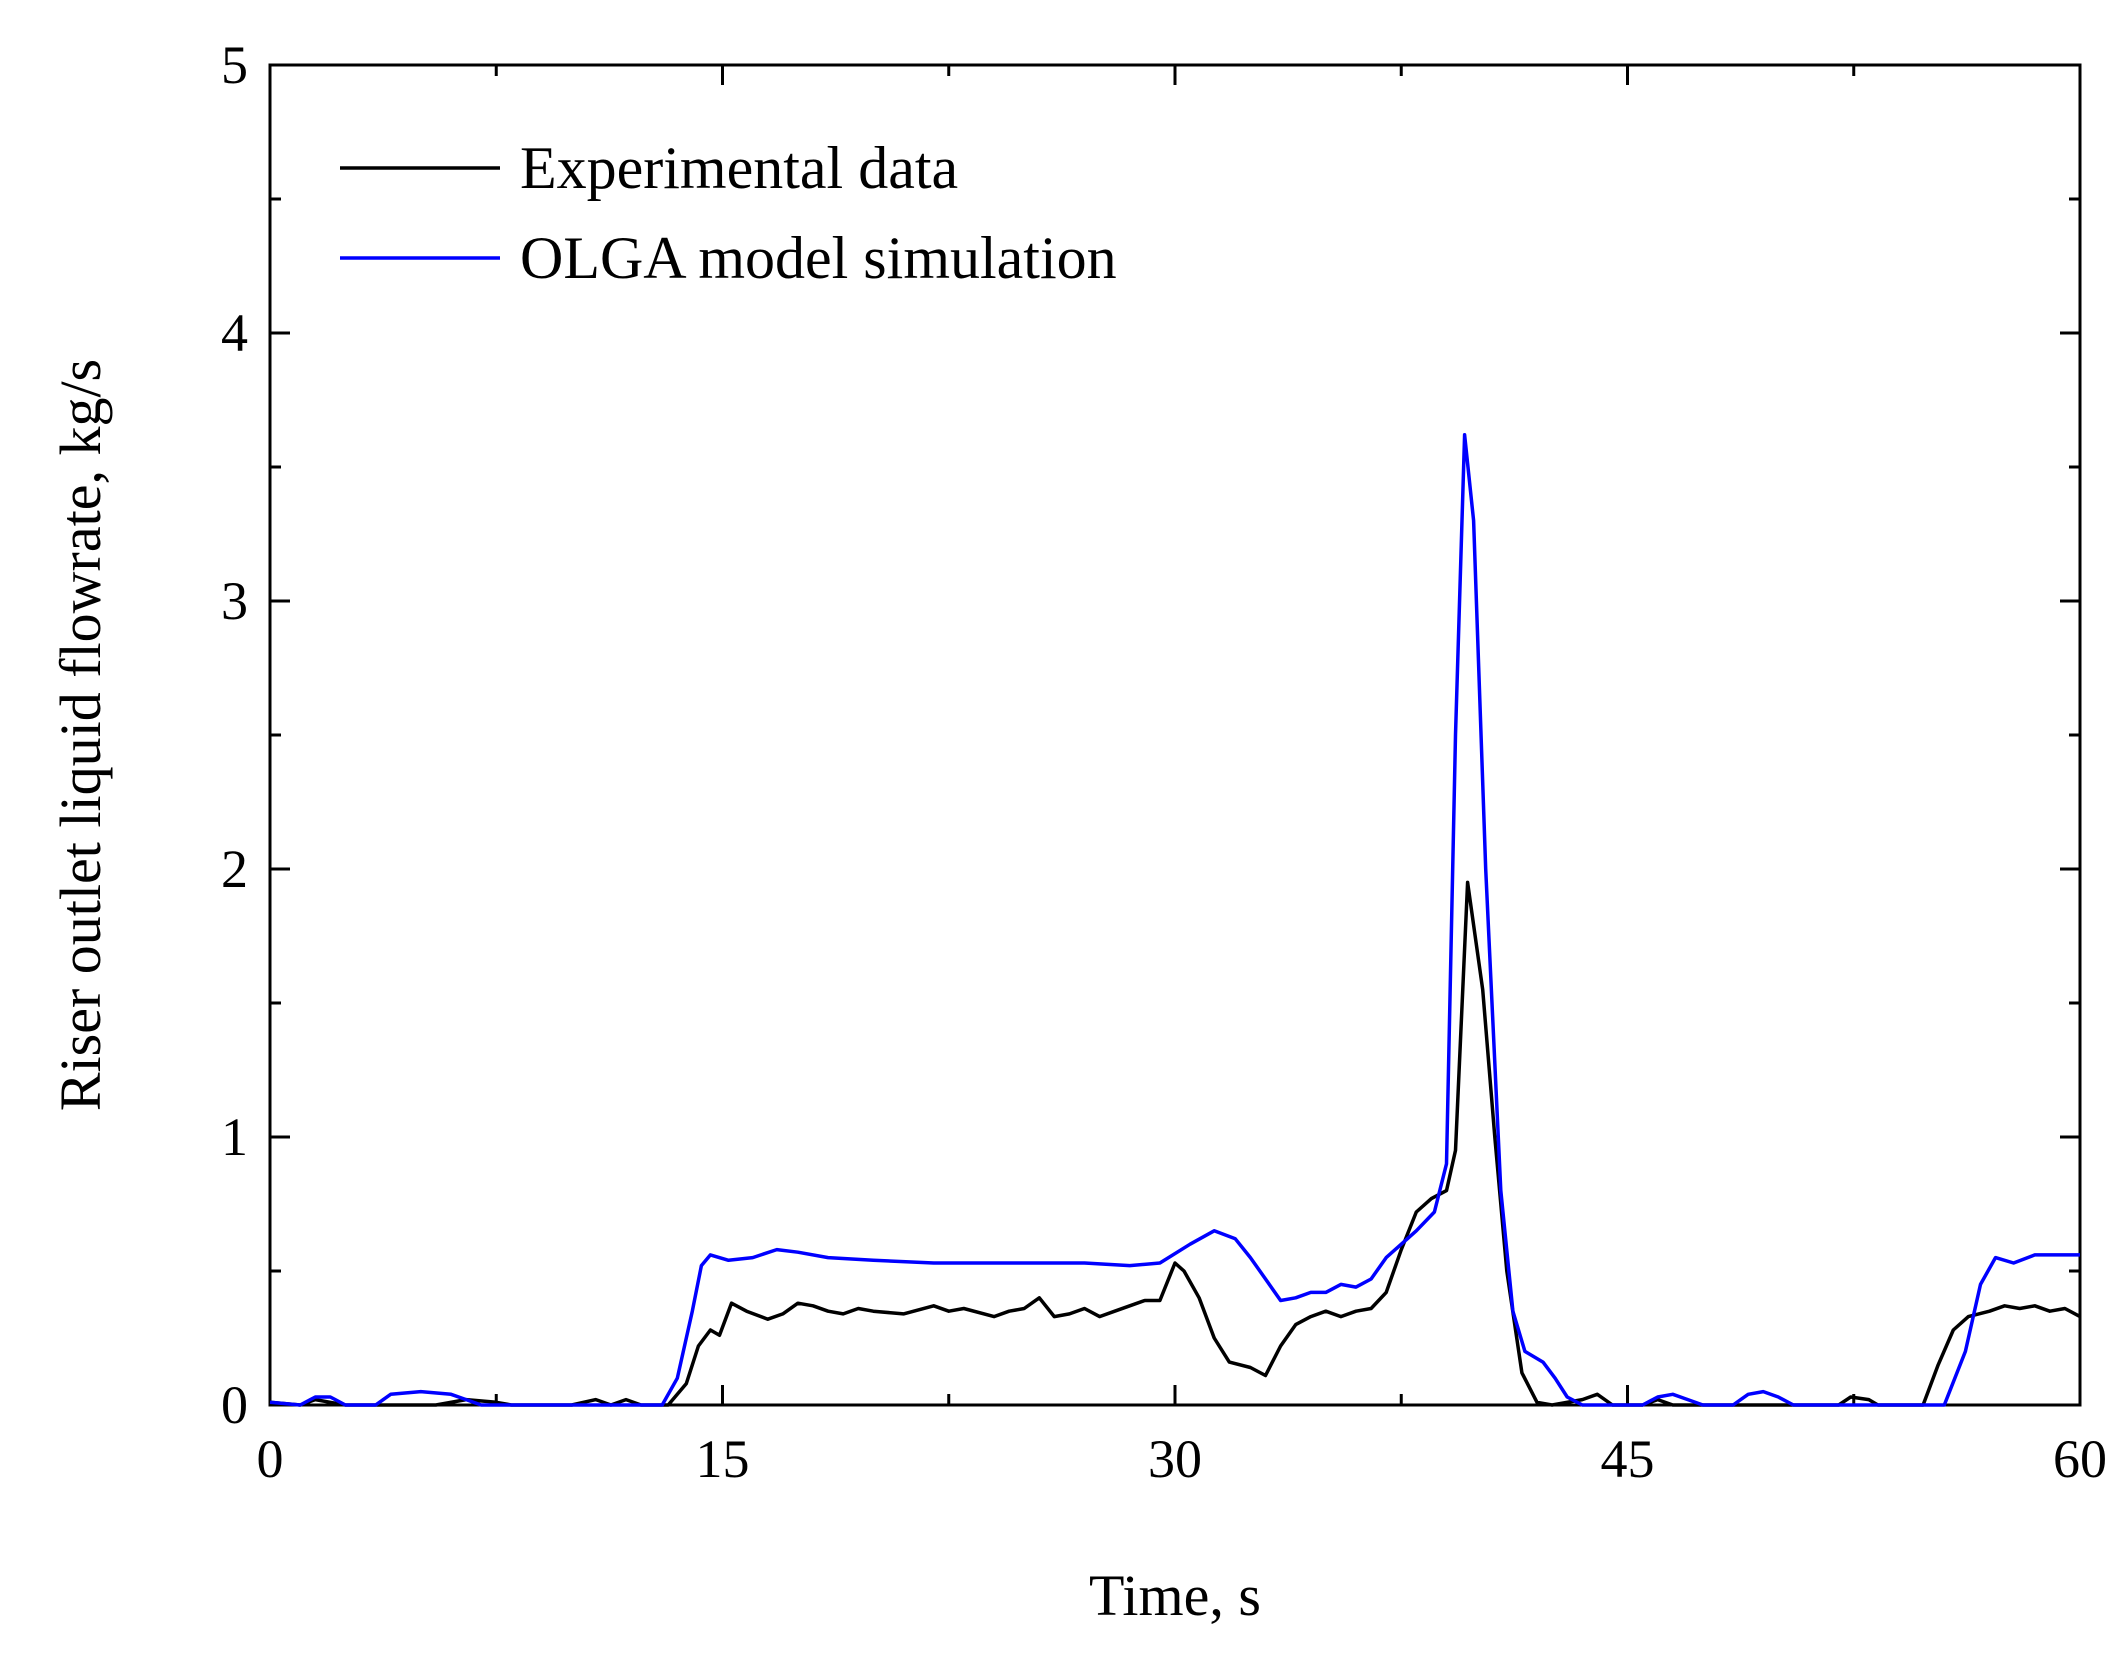 Image resolution: width=2119 pixels, height=1656 pixels. What do you see at coordinates (2080, 1459) in the screenshot?
I see `x-tick-label: 60` at bounding box center [2080, 1459].